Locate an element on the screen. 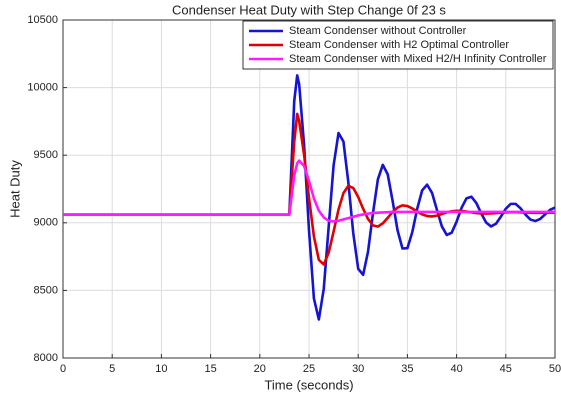 The width and height of the screenshot is (561, 400). y-tick-label: 10500 is located at coordinates (42, 20).